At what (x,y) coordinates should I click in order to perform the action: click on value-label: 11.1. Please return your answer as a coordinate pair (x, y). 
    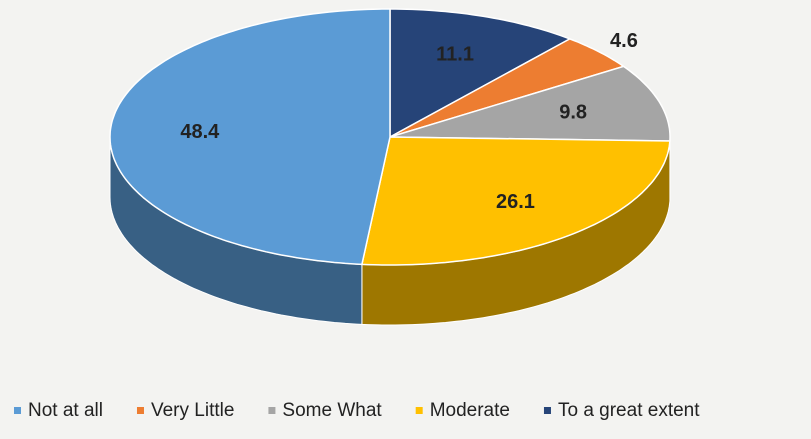
    Looking at the image, I should click on (455, 54).